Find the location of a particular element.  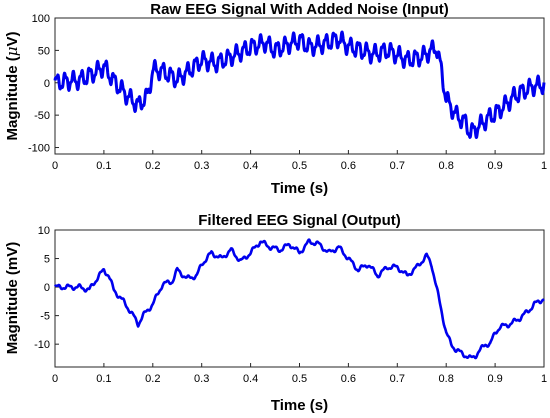

raw-signal-ytick-label: 0 is located at coordinates (47, 84).